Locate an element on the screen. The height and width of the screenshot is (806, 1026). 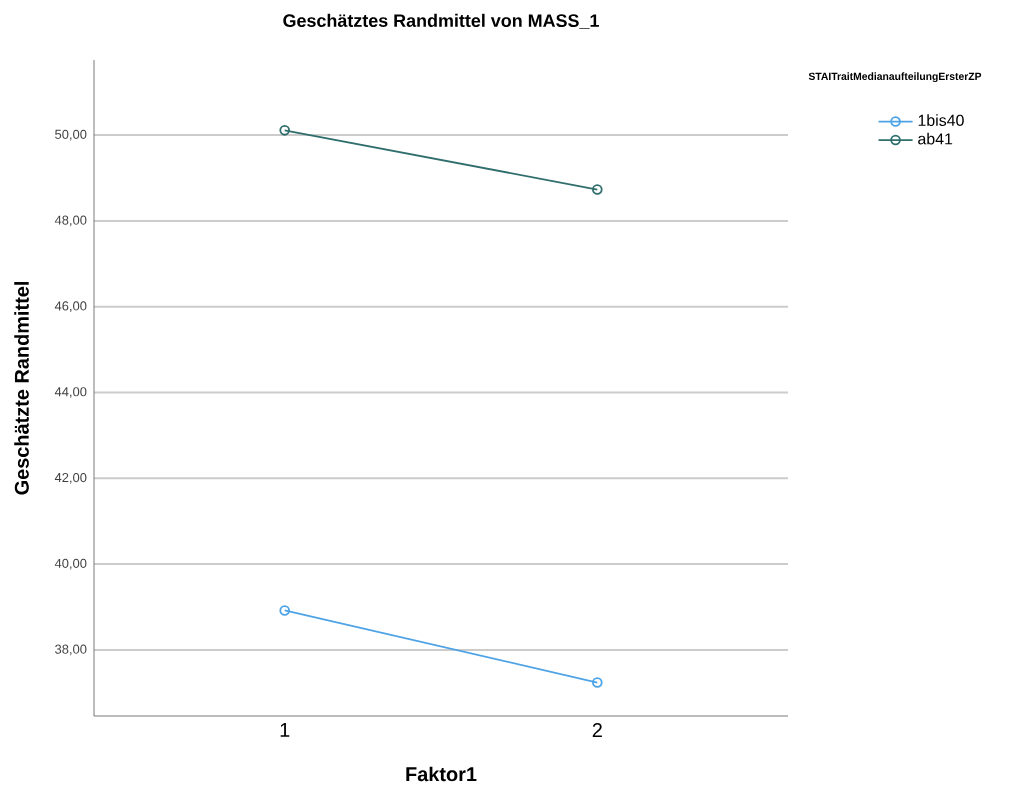
x-tick-label: 1 is located at coordinates (285, 730).